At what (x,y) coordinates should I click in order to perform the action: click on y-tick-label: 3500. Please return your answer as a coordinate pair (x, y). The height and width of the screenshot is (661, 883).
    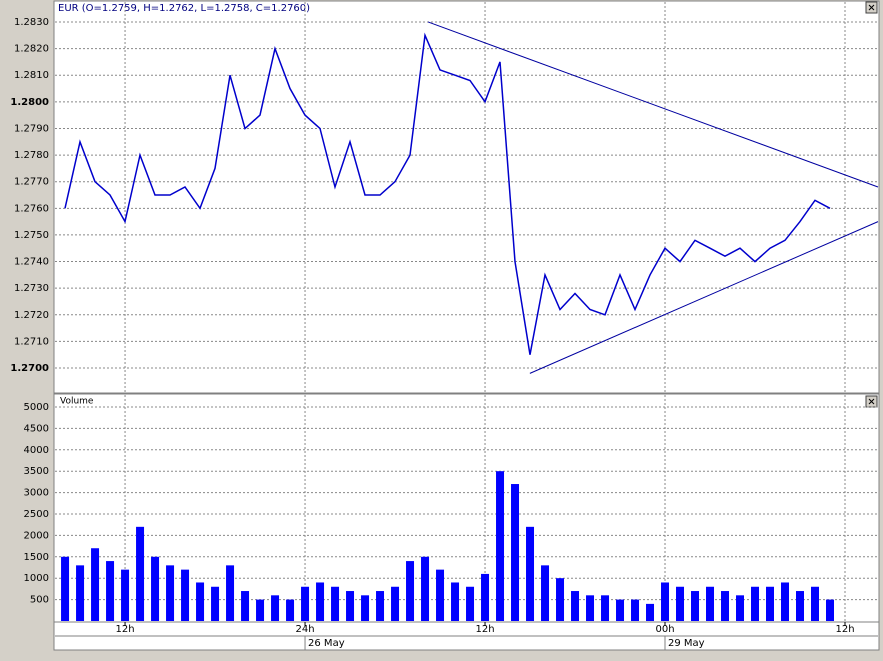
    Looking at the image, I should click on (36, 471).